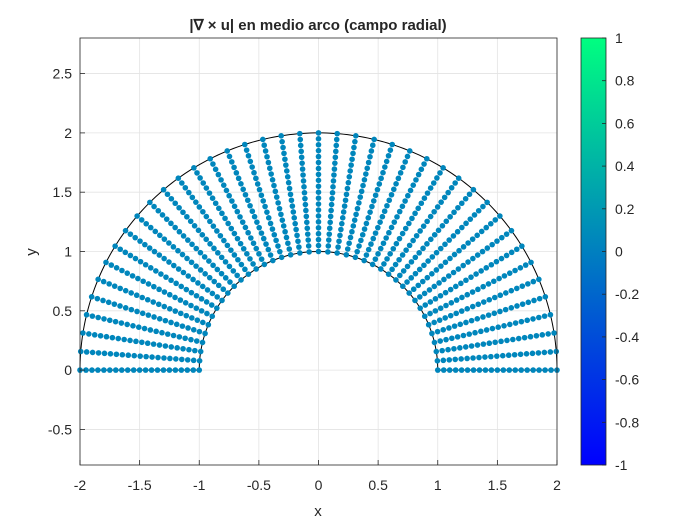 The height and width of the screenshot is (530, 700). Describe the element at coordinates (63, 74) in the screenshot. I see `y-tick-label: 2.5` at that location.